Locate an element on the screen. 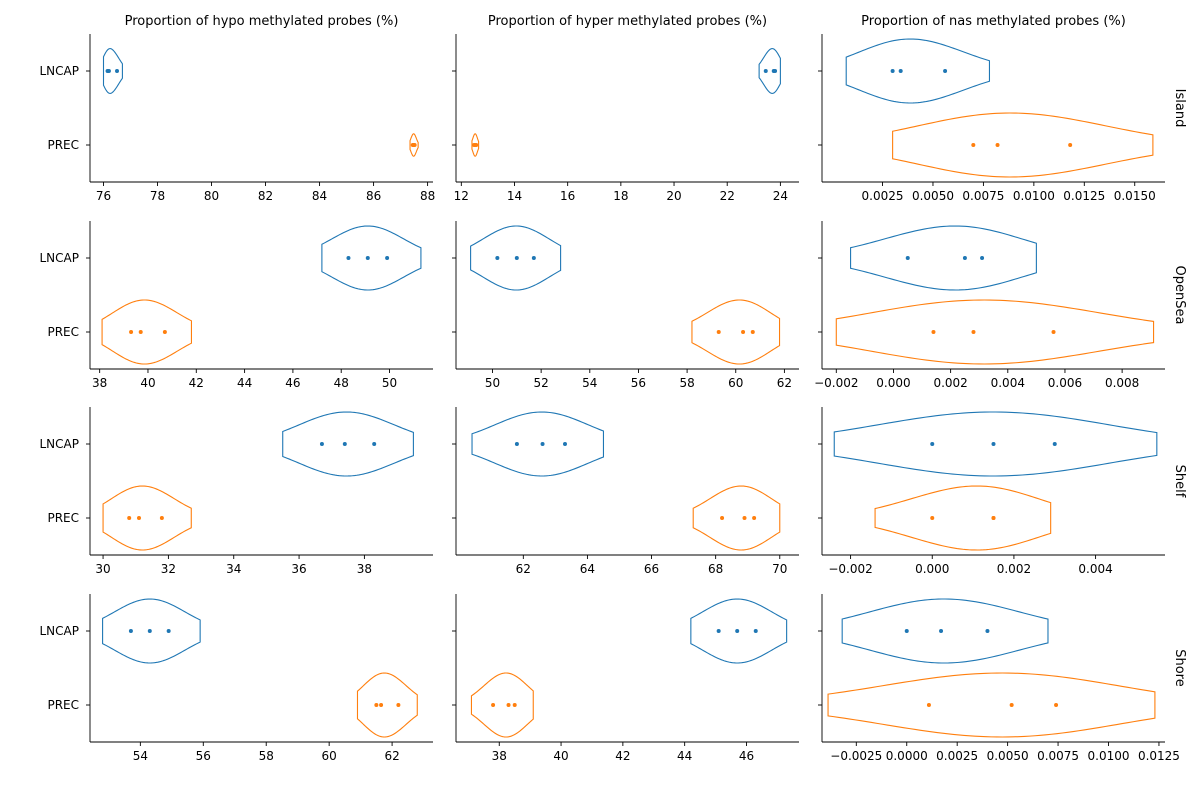 The width and height of the screenshot is (1200, 800). row-label-island: Island is located at coordinates (1179, 108).